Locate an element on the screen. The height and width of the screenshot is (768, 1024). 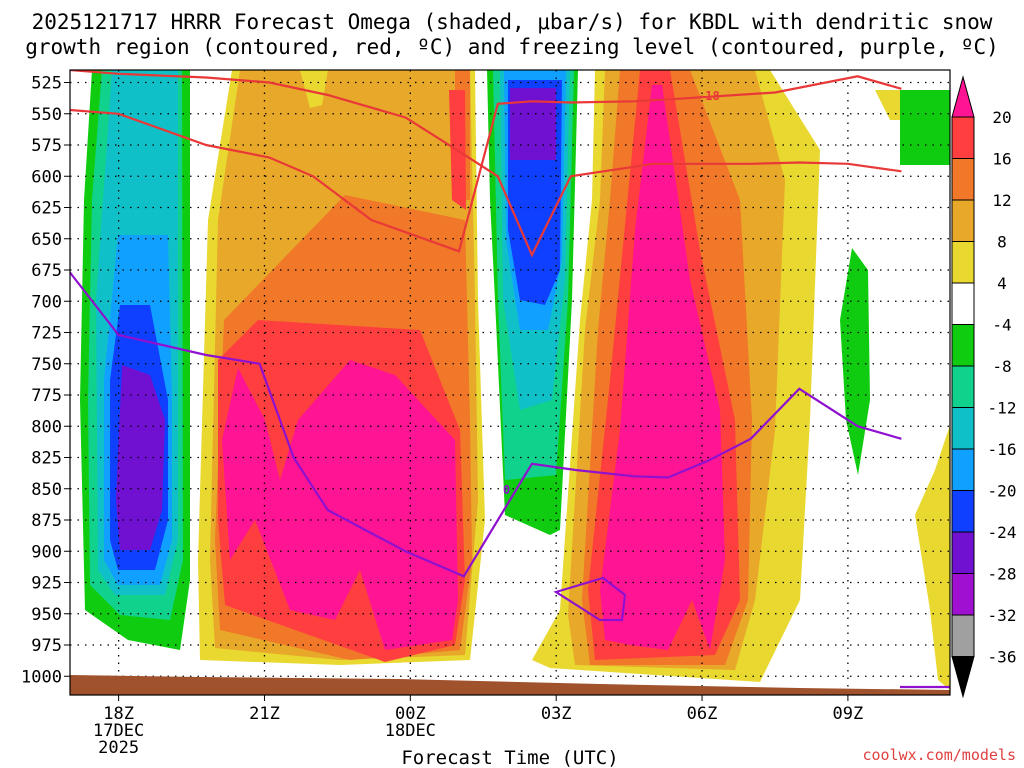
omega-band-21z-plus4-cap is located at coordinates (314, 89).